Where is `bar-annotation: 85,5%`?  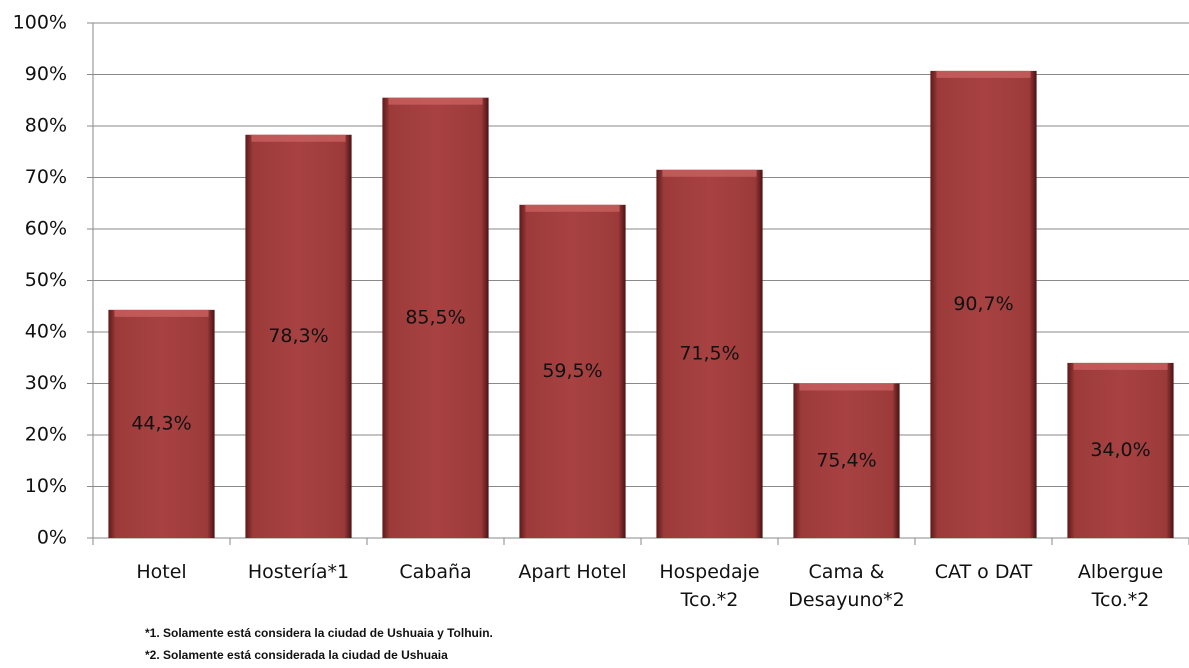 bar-annotation: 85,5% is located at coordinates (435, 317).